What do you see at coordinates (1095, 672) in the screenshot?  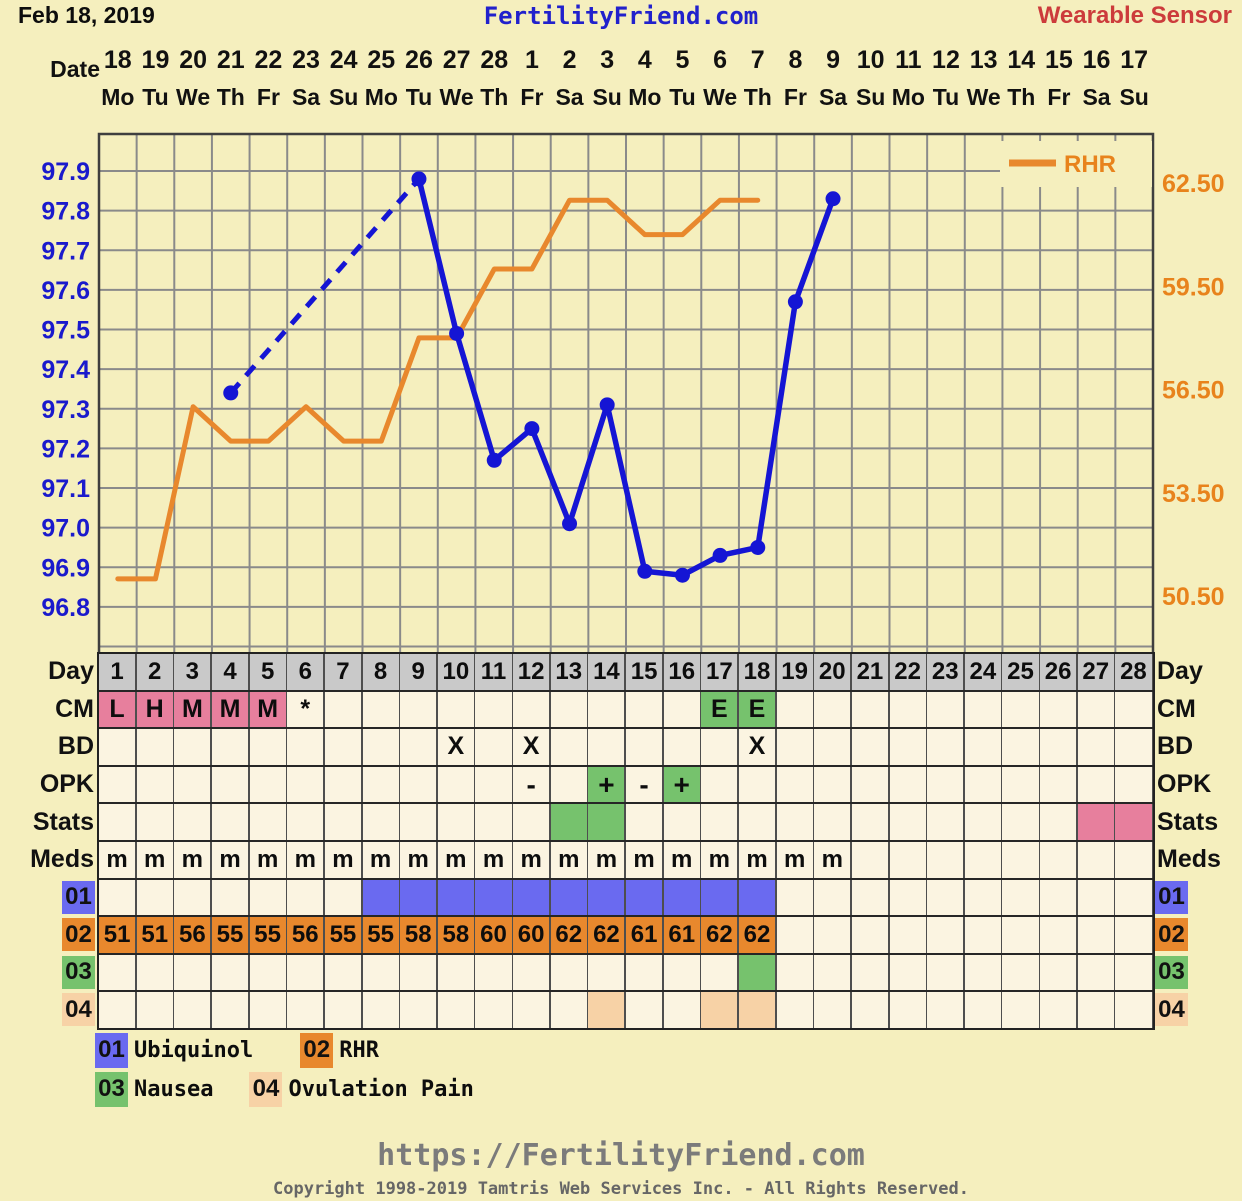 I see `day-cell-day-27: 27` at bounding box center [1095, 672].